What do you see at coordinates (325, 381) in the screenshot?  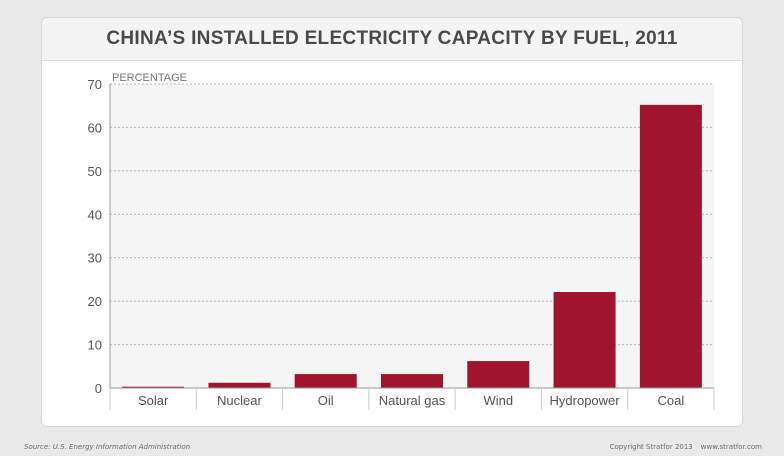 I see `bar-oil` at bounding box center [325, 381].